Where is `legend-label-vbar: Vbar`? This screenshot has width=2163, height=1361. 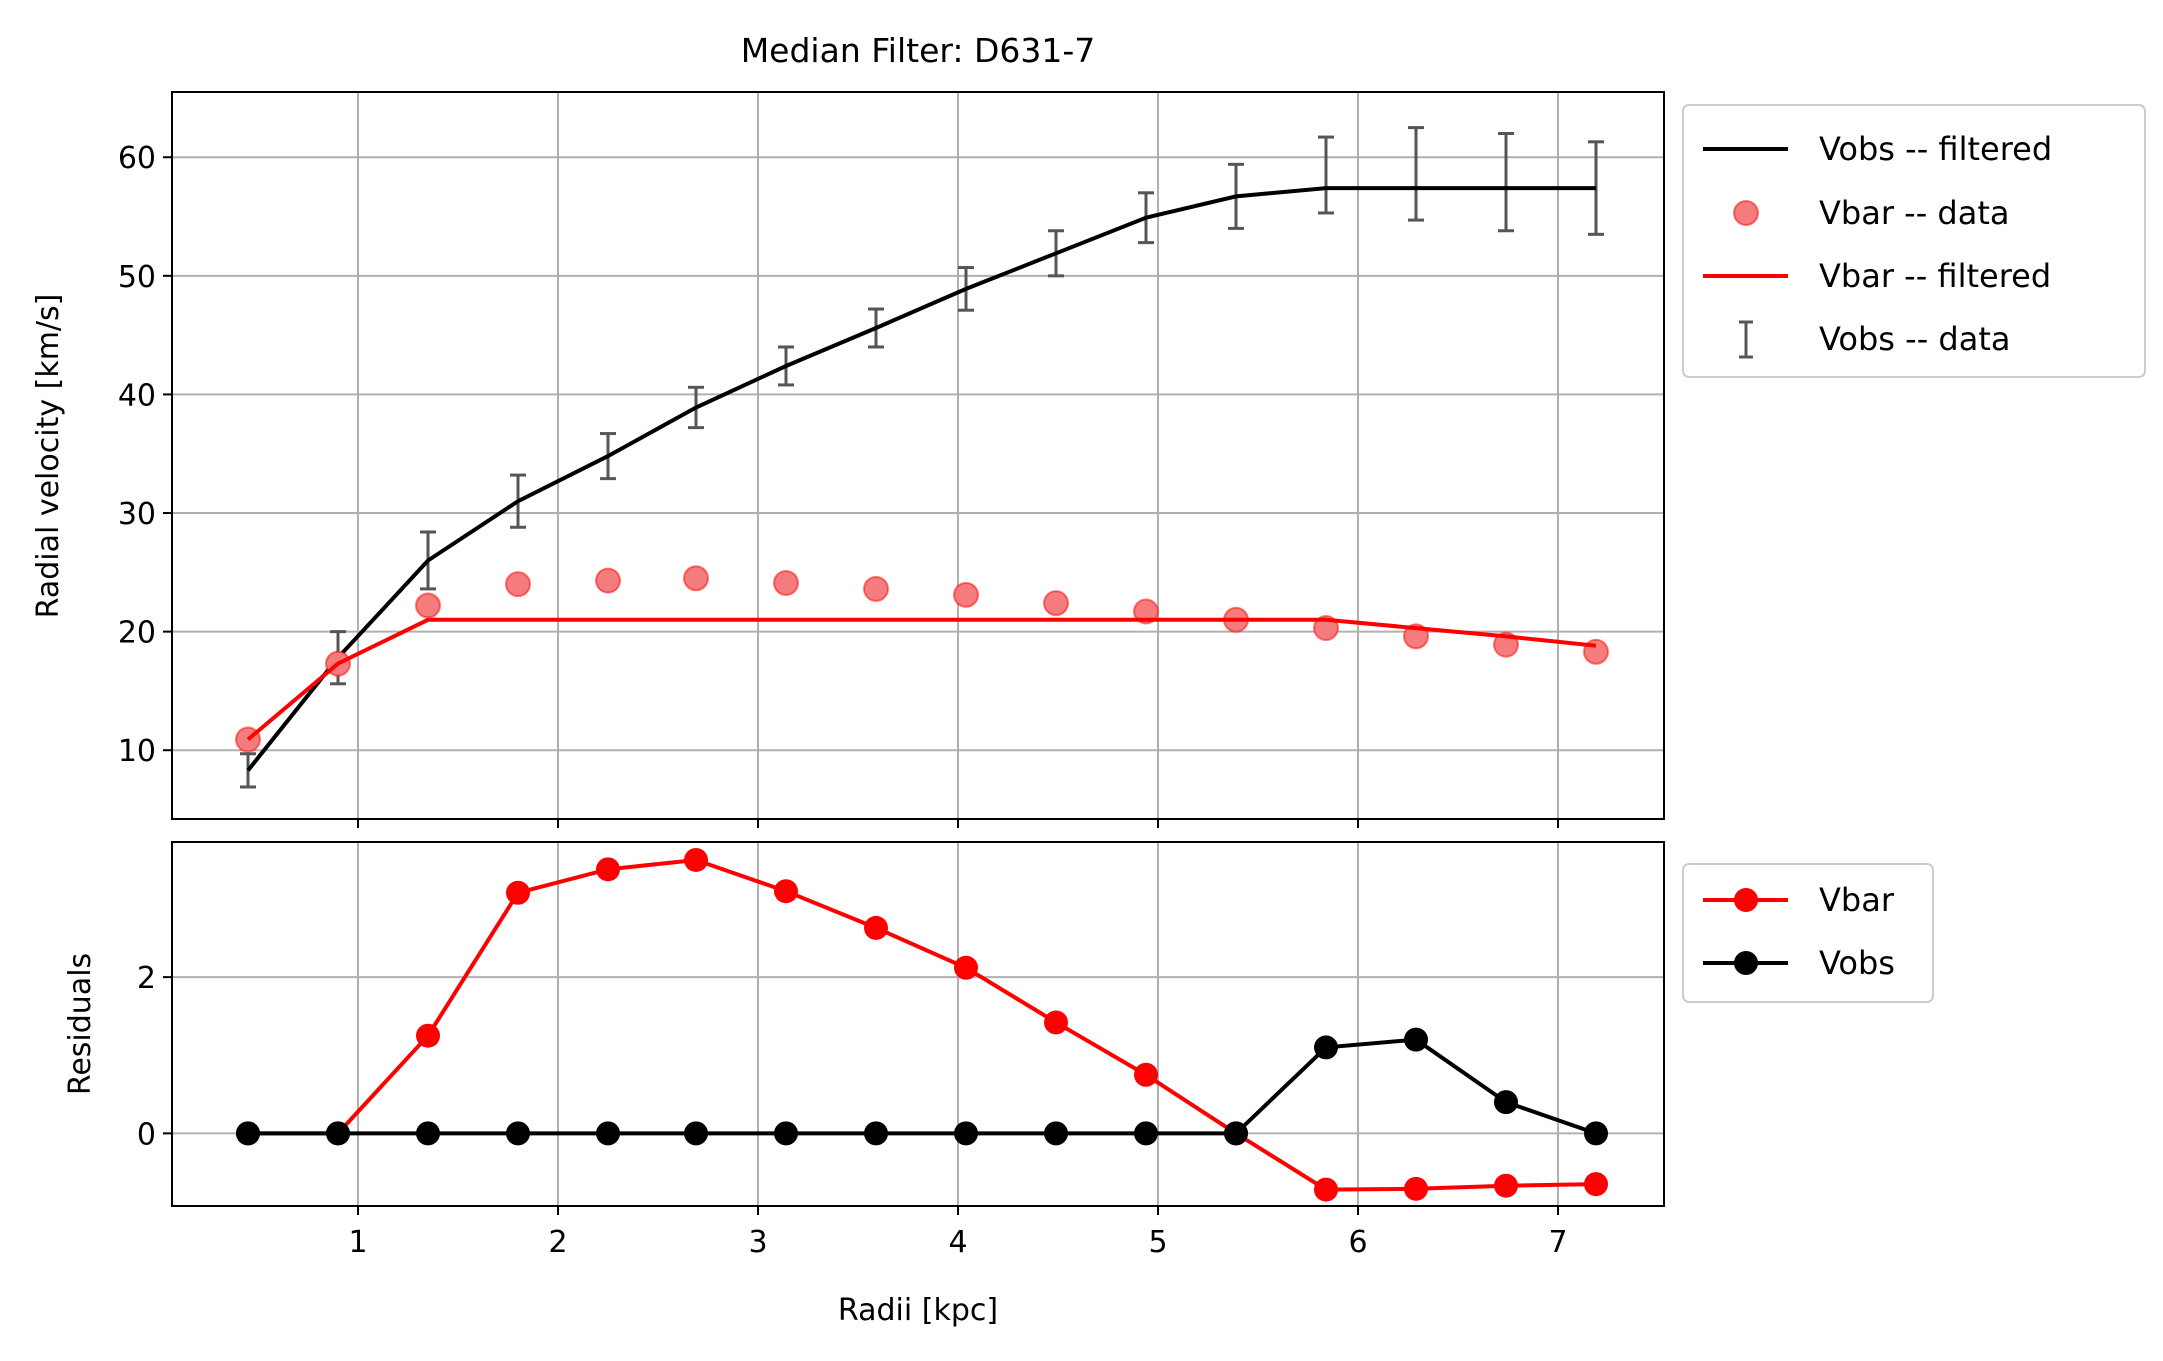 legend-label-vbar: Vbar is located at coordinates (1857, 900).